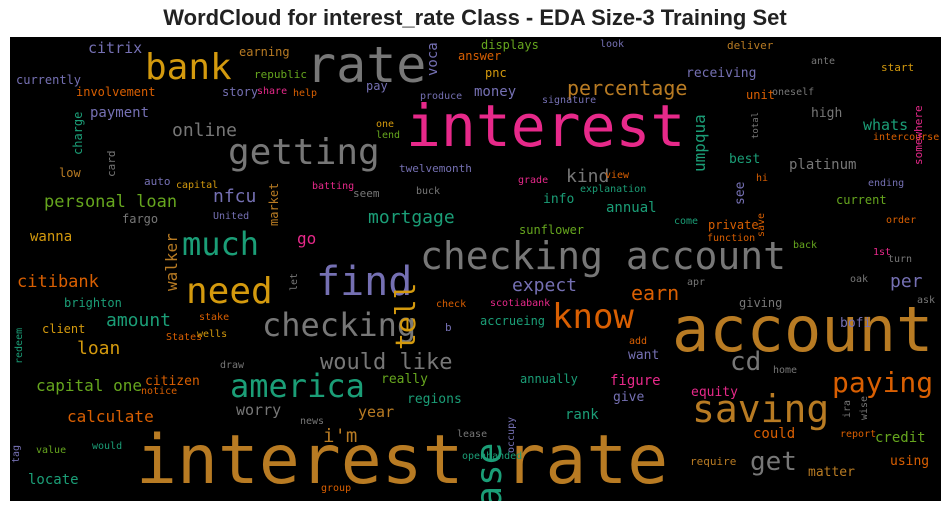  Describe the element at coordinates (116, 92) in the screenshot. I see `word-involvement: involvement` at that location.